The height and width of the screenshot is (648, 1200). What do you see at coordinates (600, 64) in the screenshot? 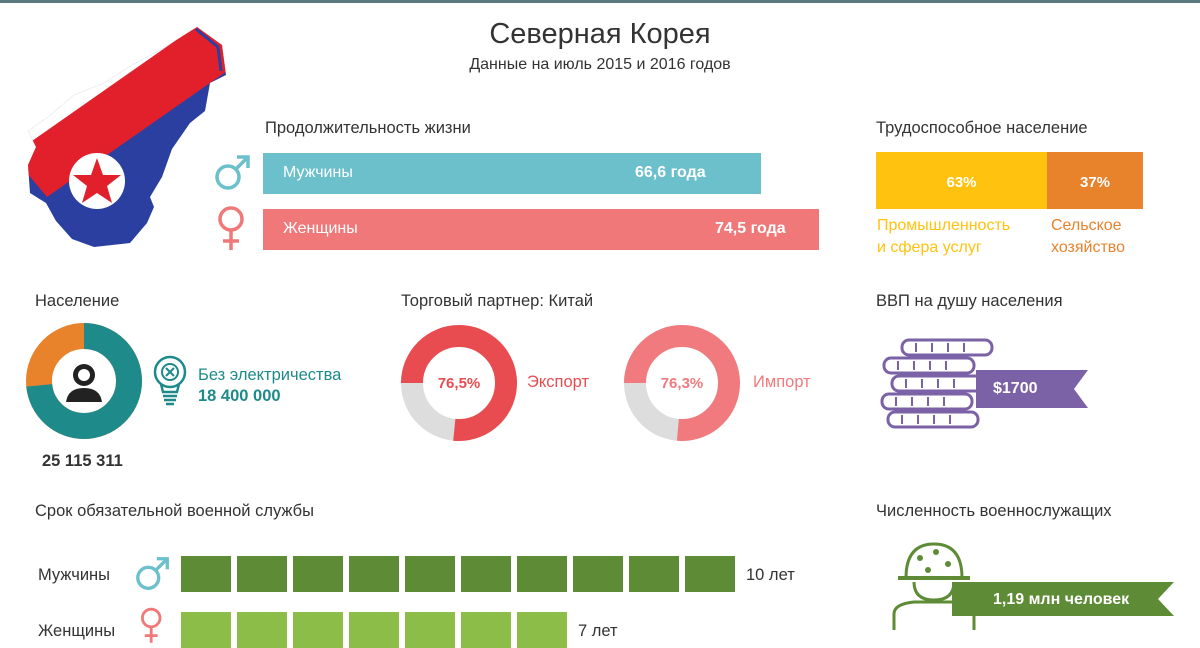
I see `page-subtitle: Данные на июль 2015 и 2016 годов` at bounding box center [600, 64].